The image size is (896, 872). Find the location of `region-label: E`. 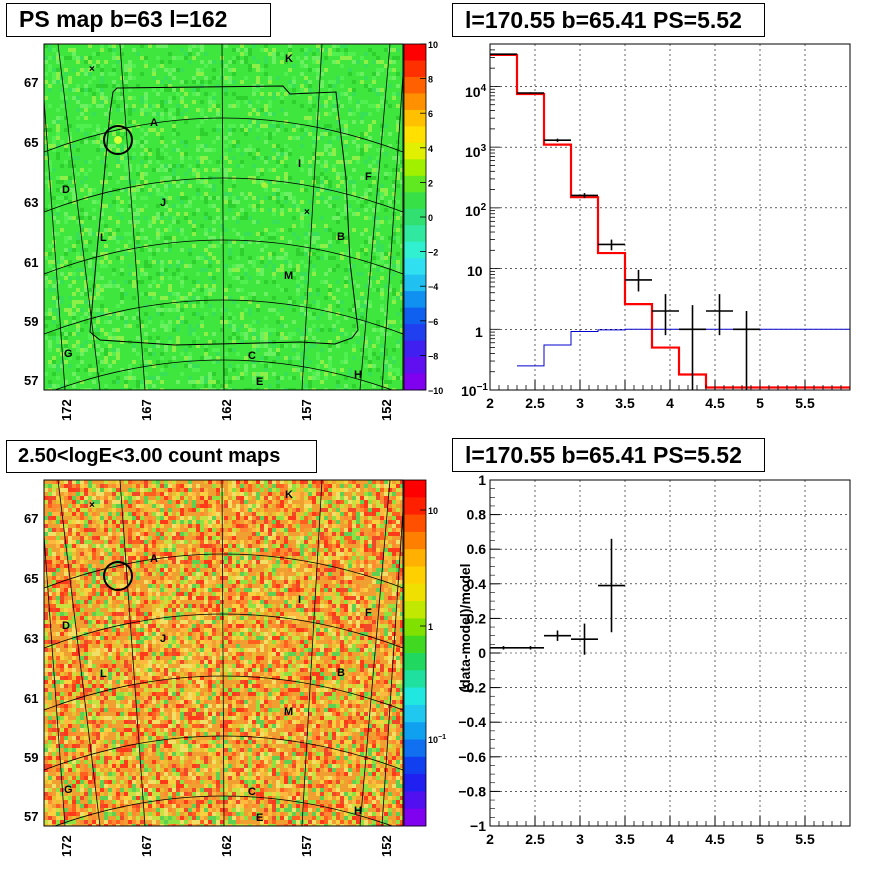

region-label: E is located at coordinates (259, 382).